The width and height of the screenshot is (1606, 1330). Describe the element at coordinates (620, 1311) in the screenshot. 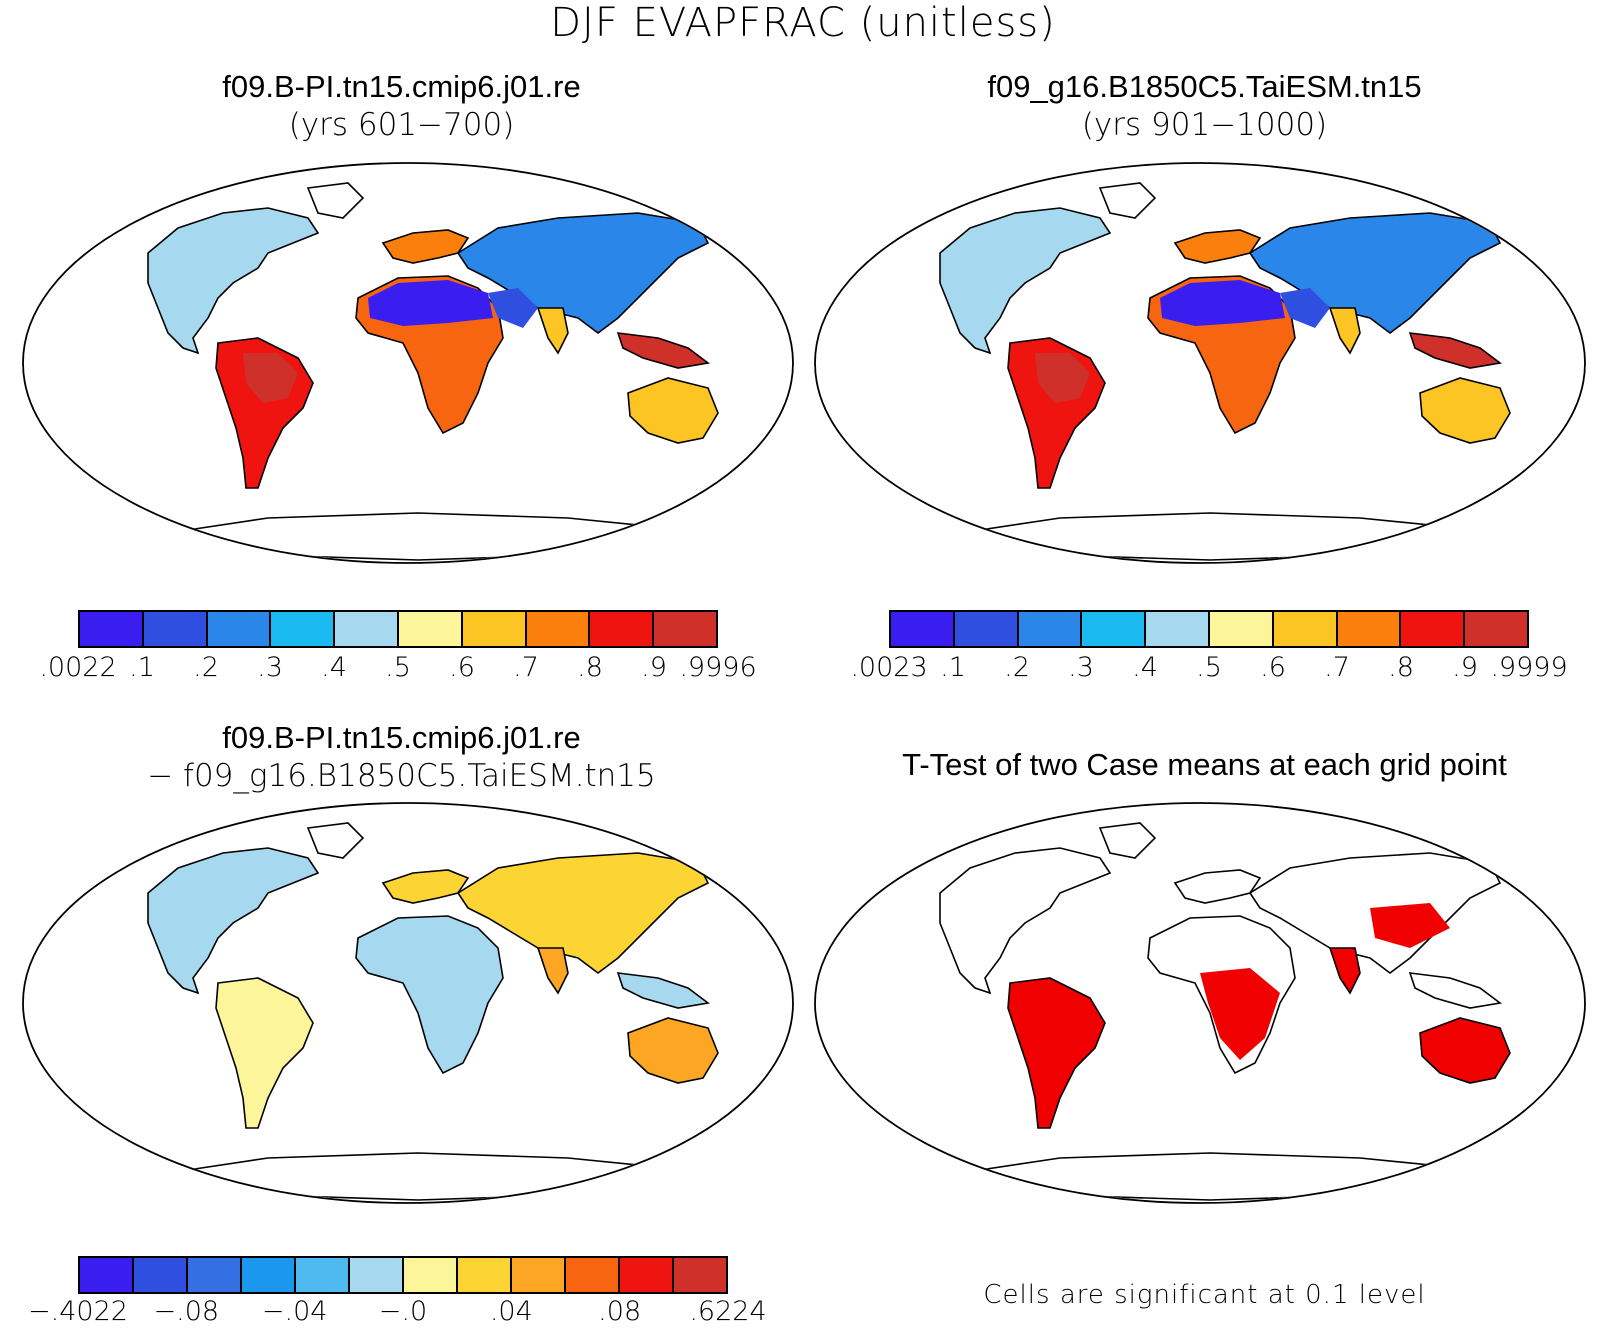

I see `colorbar-tick-label: .08` at that location.